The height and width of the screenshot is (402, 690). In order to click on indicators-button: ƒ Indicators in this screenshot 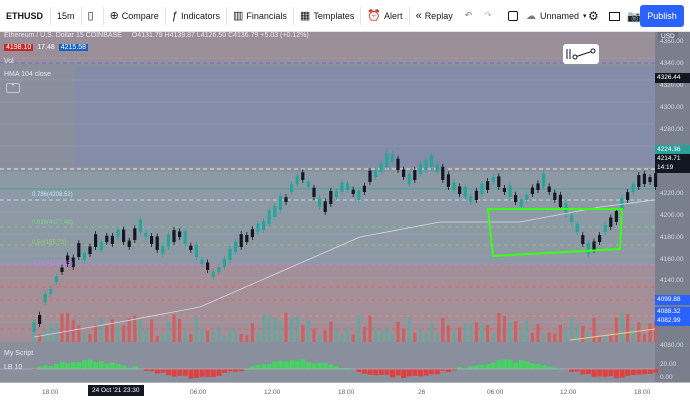, I will do `click(196, 16)`.